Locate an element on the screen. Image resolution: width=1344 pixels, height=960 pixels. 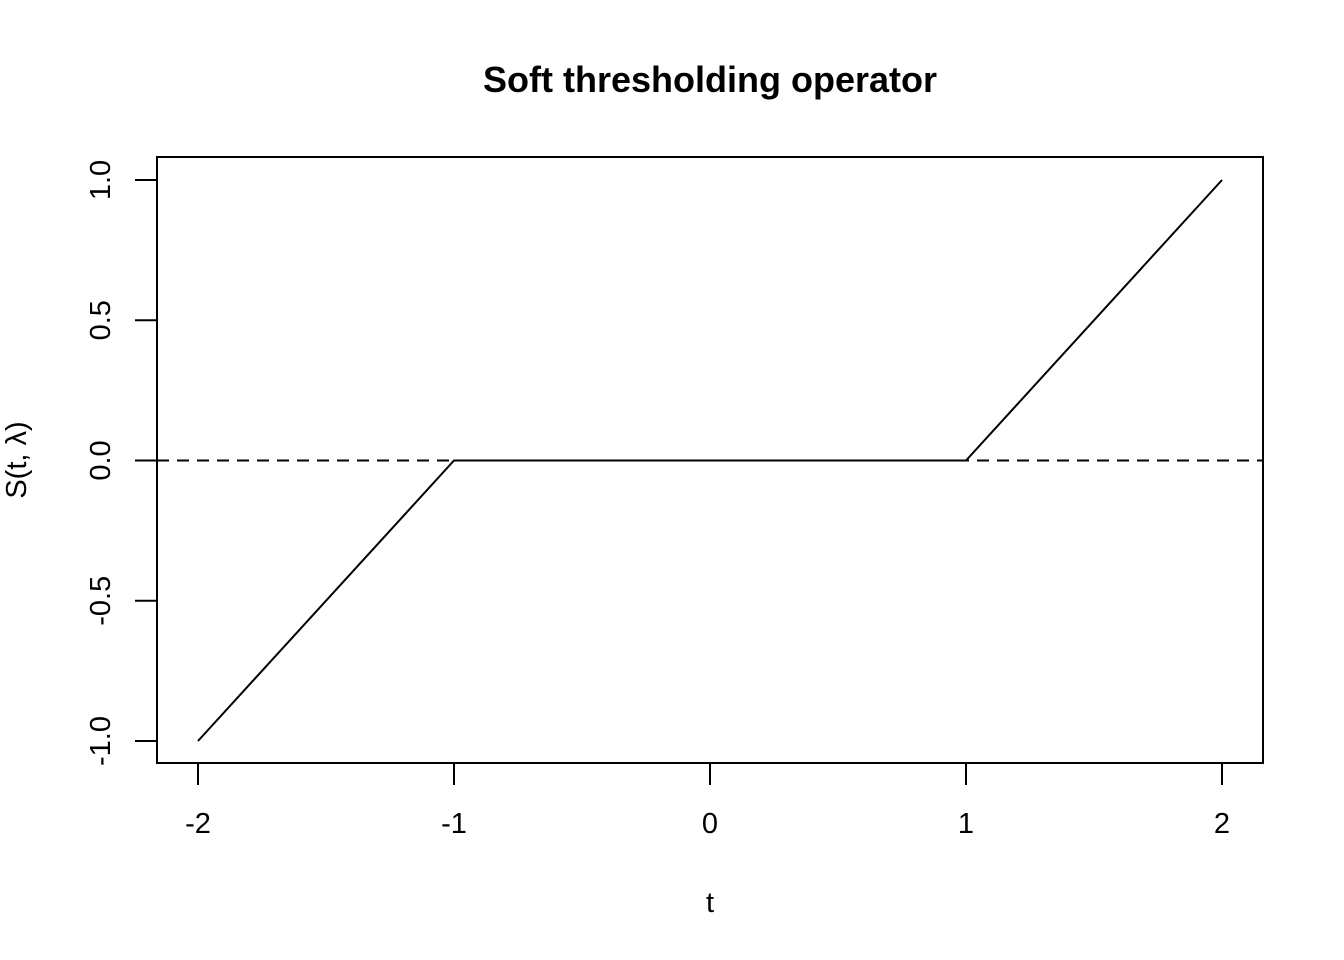
y-tick-label: -0.5 is located at coordinates (101, 601).